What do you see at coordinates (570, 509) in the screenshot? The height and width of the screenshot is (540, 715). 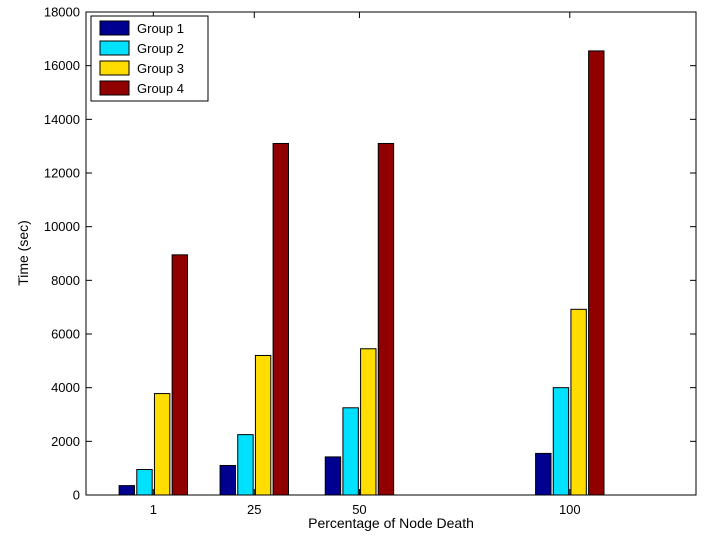 I see `x-tick-label: 100` at bounding box center [570, 509].